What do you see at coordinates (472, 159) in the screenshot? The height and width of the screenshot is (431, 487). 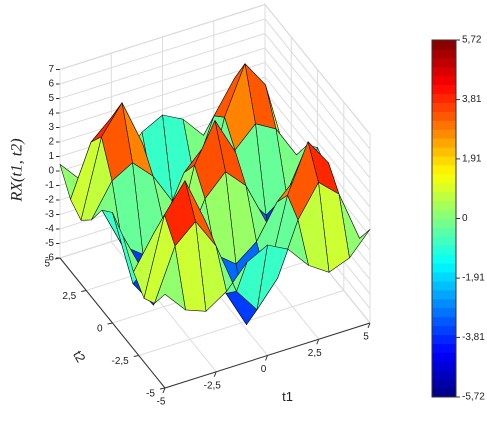 I see `colorbar-tick-label: 1,91` at bounding box center [472, 159].